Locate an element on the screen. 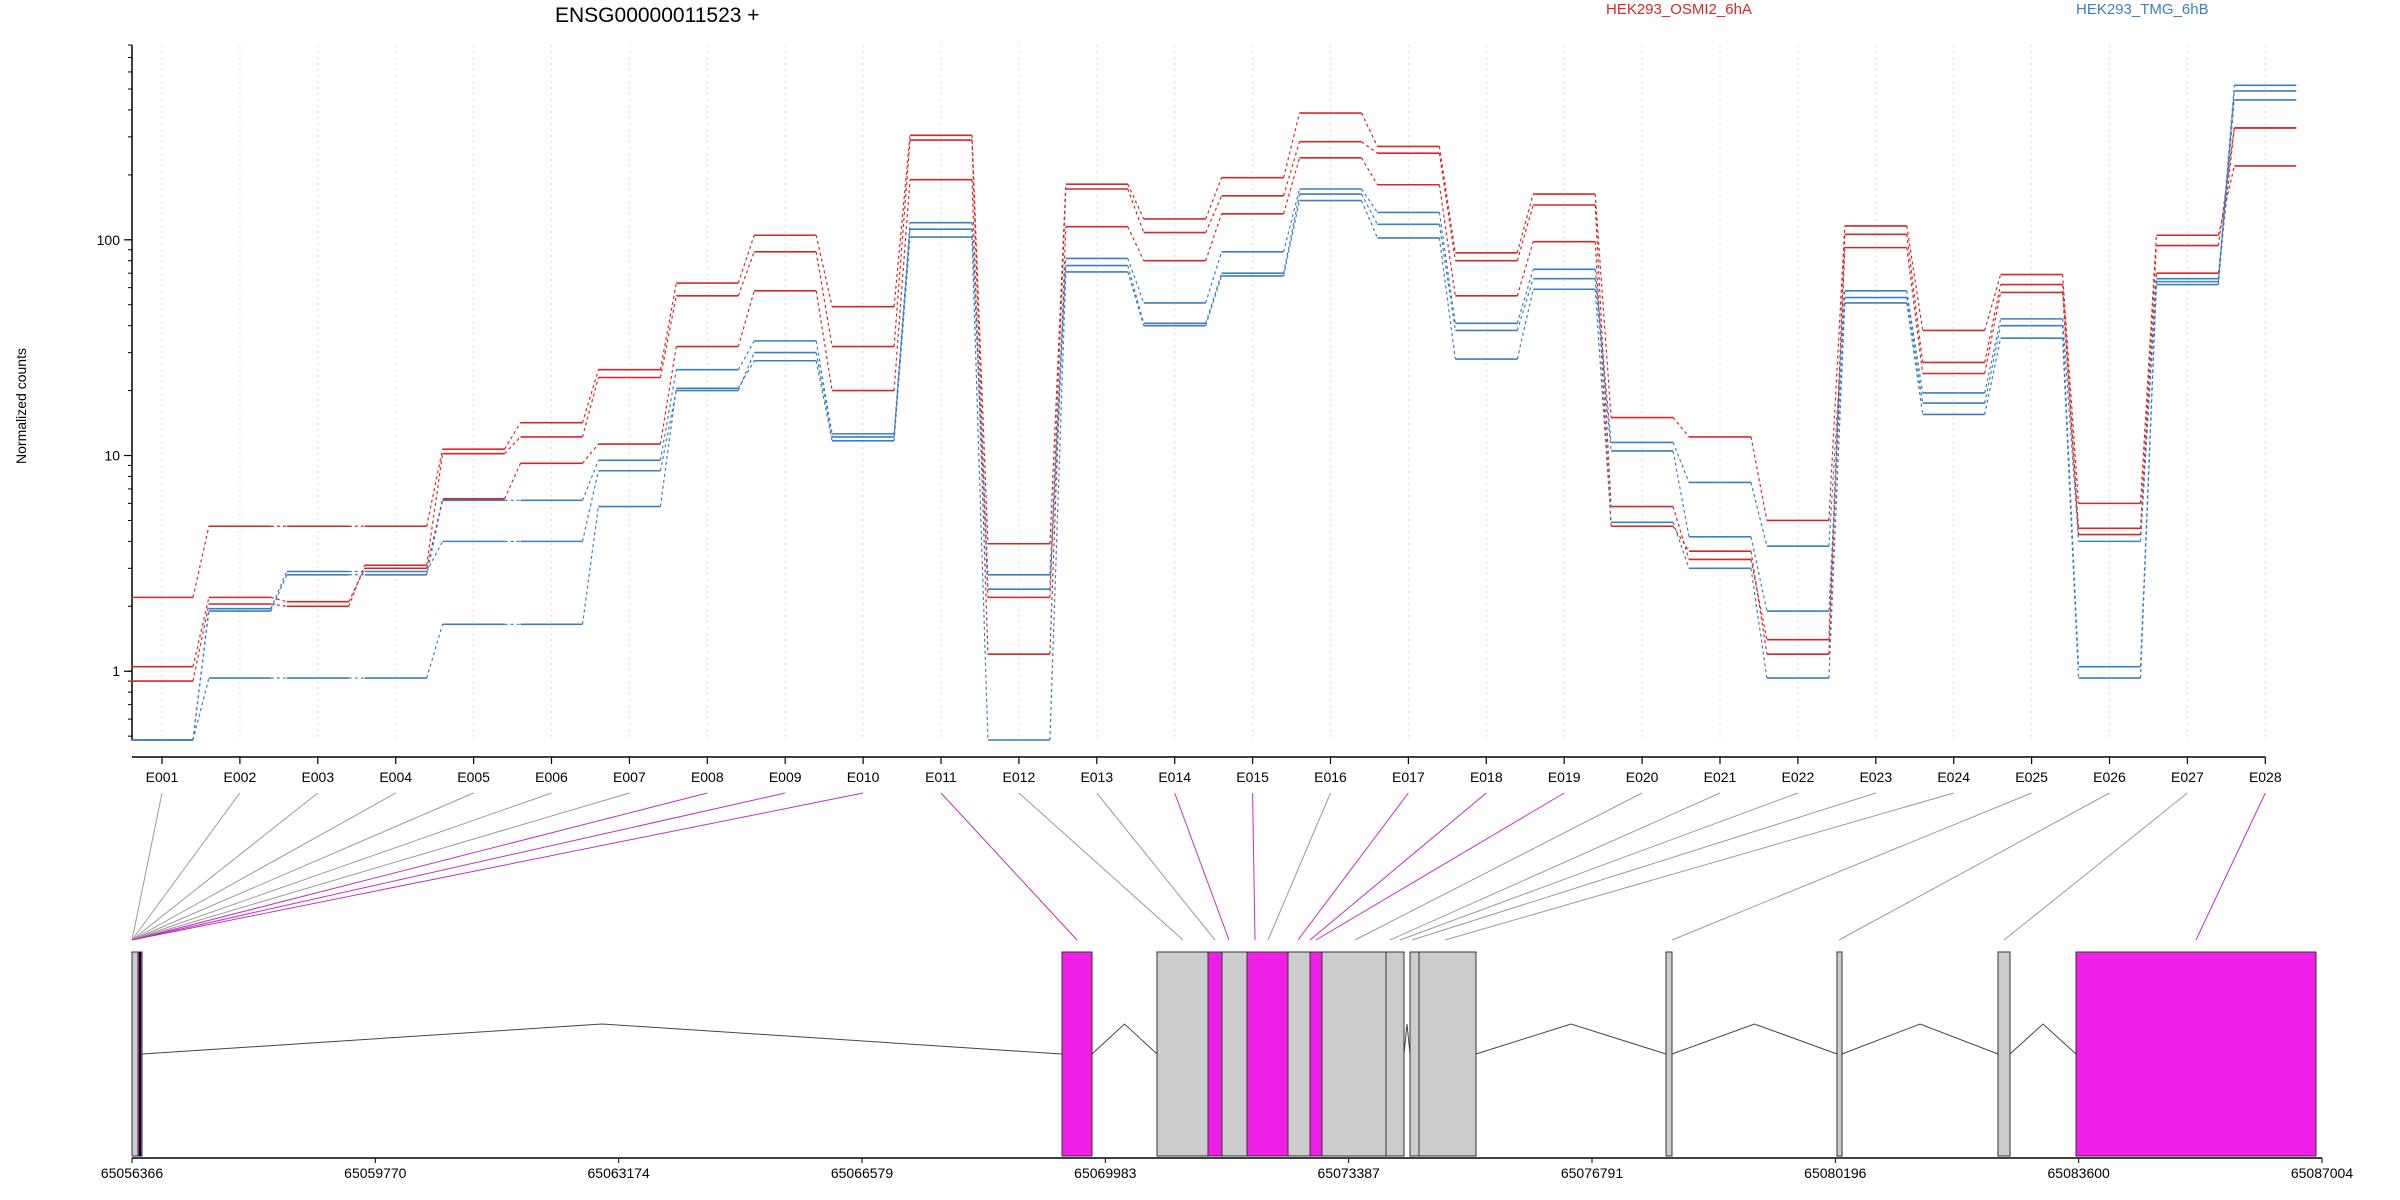  x-tick-label: E013 is located at coordinates (1096, 777).